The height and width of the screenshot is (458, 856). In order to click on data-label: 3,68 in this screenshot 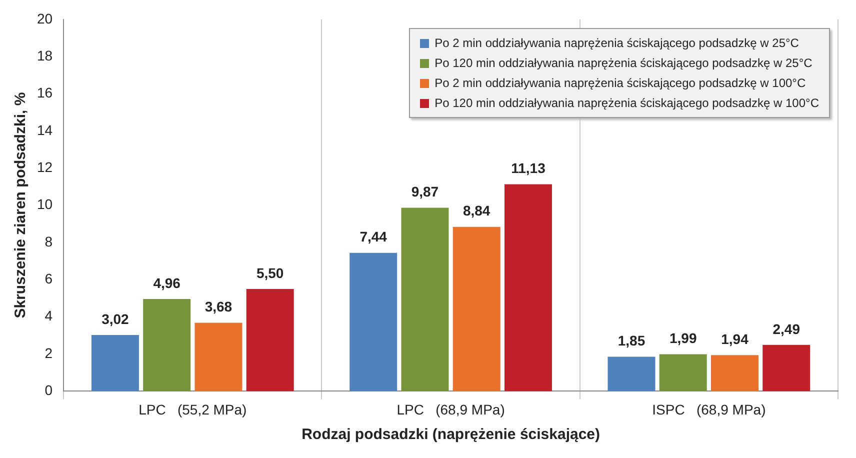, I will do `click(218, 306)`.